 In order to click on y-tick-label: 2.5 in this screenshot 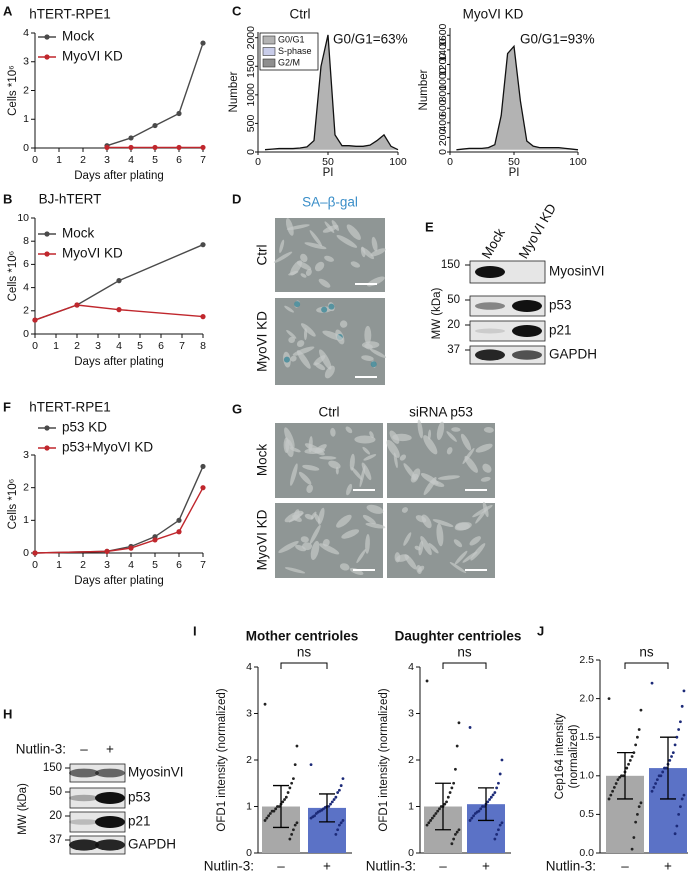, I will do `click(586, 660)`.